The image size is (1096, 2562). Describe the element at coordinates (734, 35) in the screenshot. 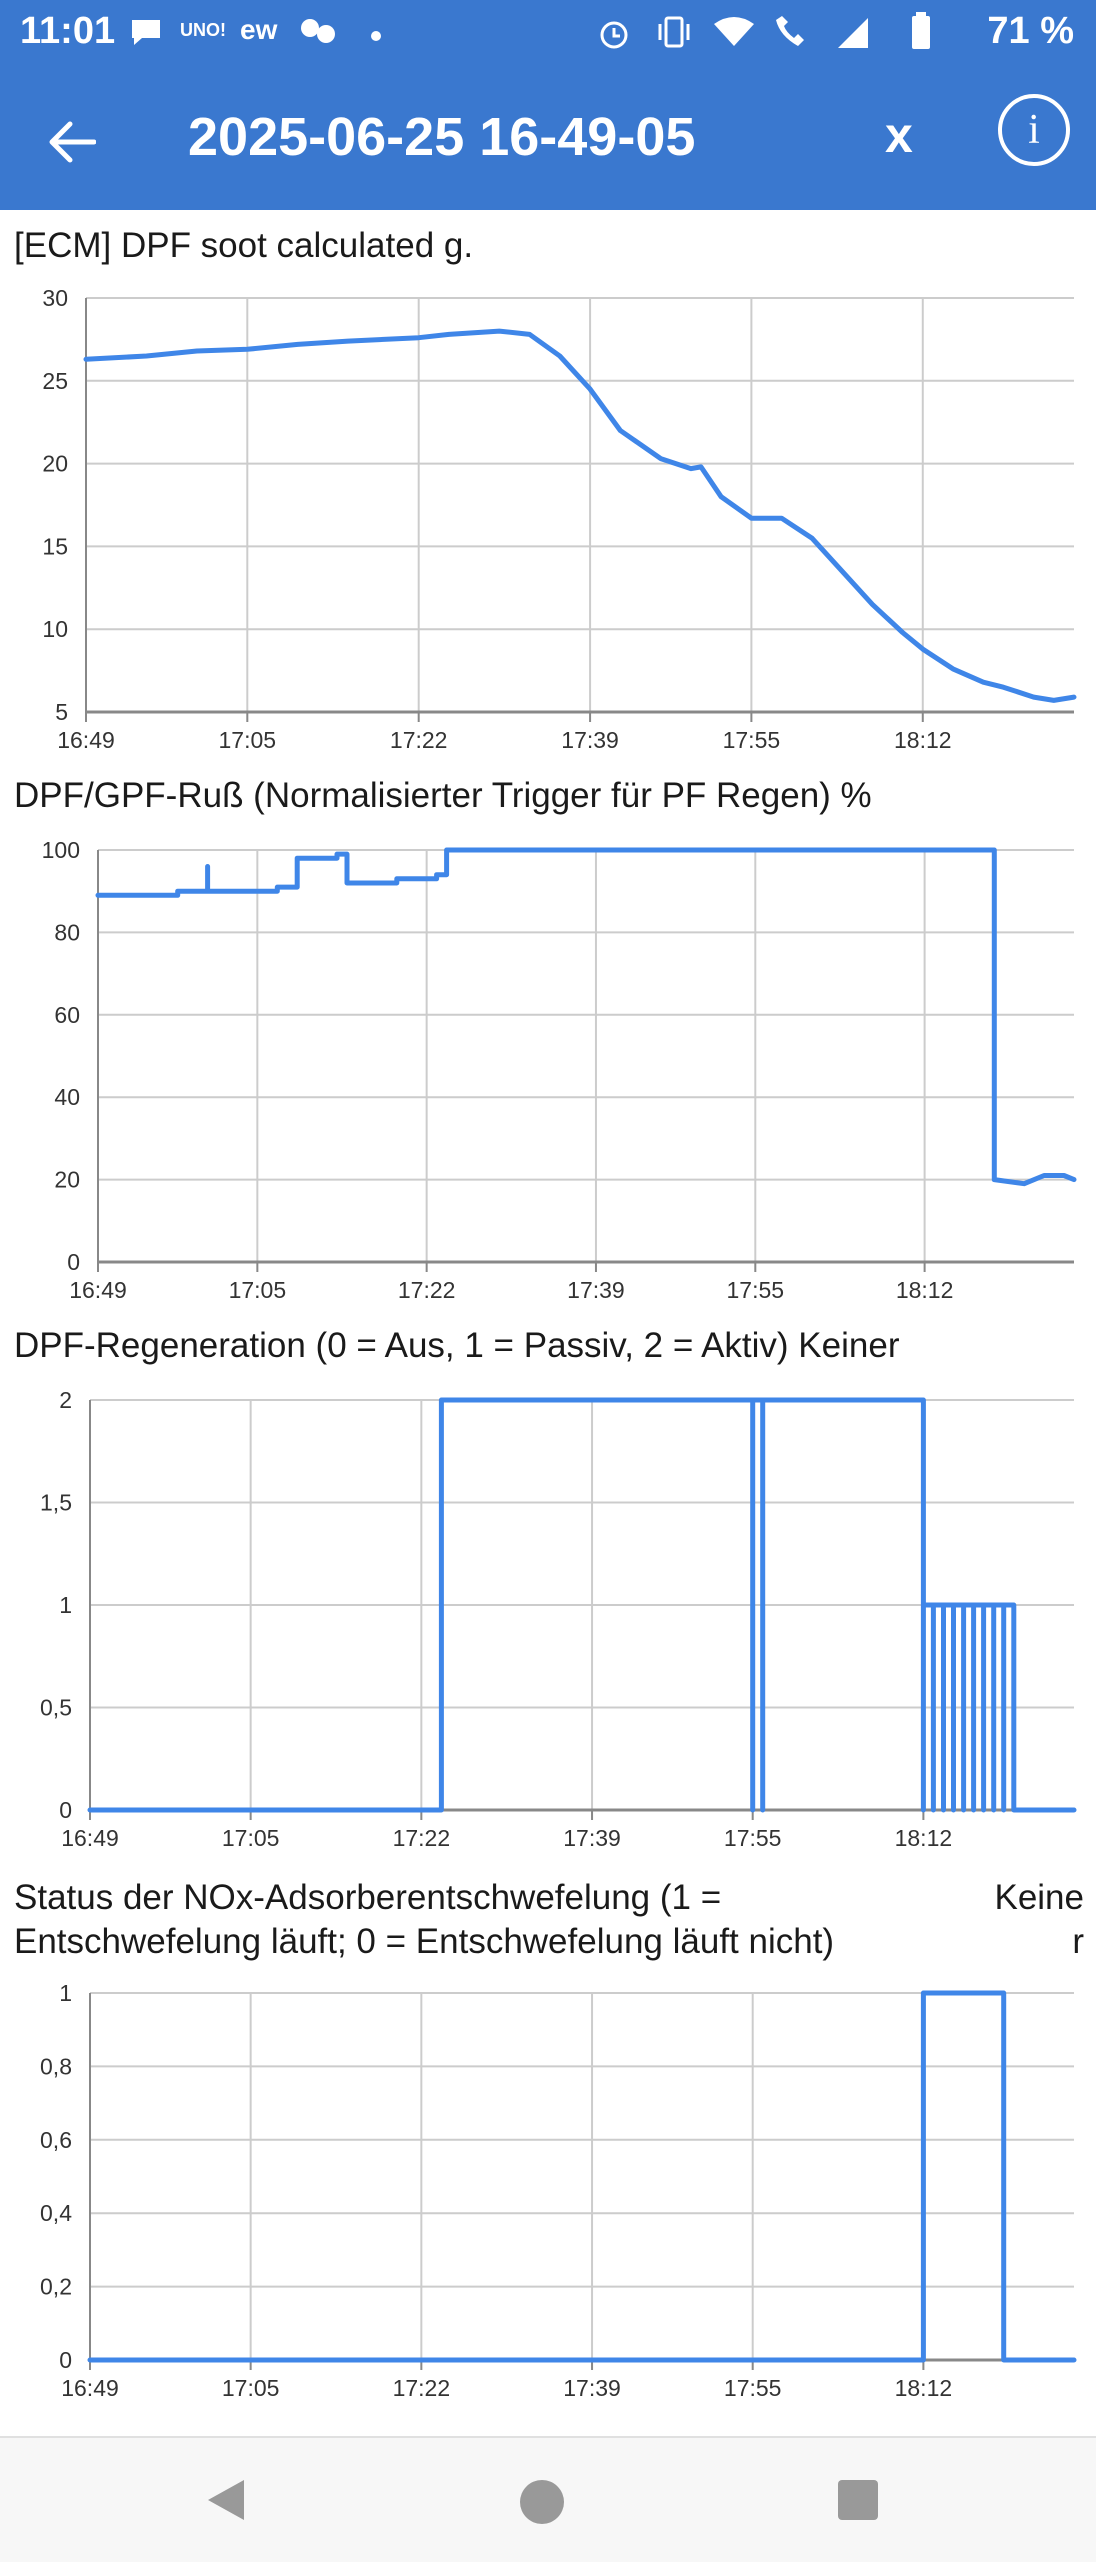

I see `wifi-icon` at that location.